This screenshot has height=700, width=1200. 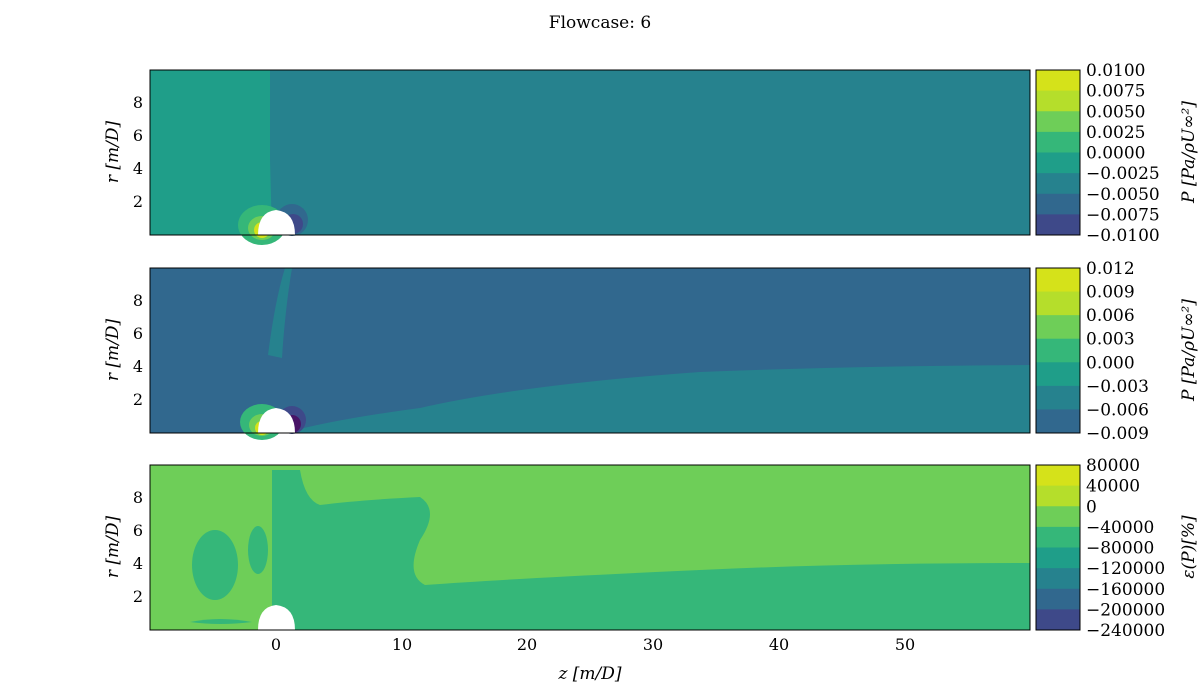 I want to click on region-streak, so click(x=280, y=313).